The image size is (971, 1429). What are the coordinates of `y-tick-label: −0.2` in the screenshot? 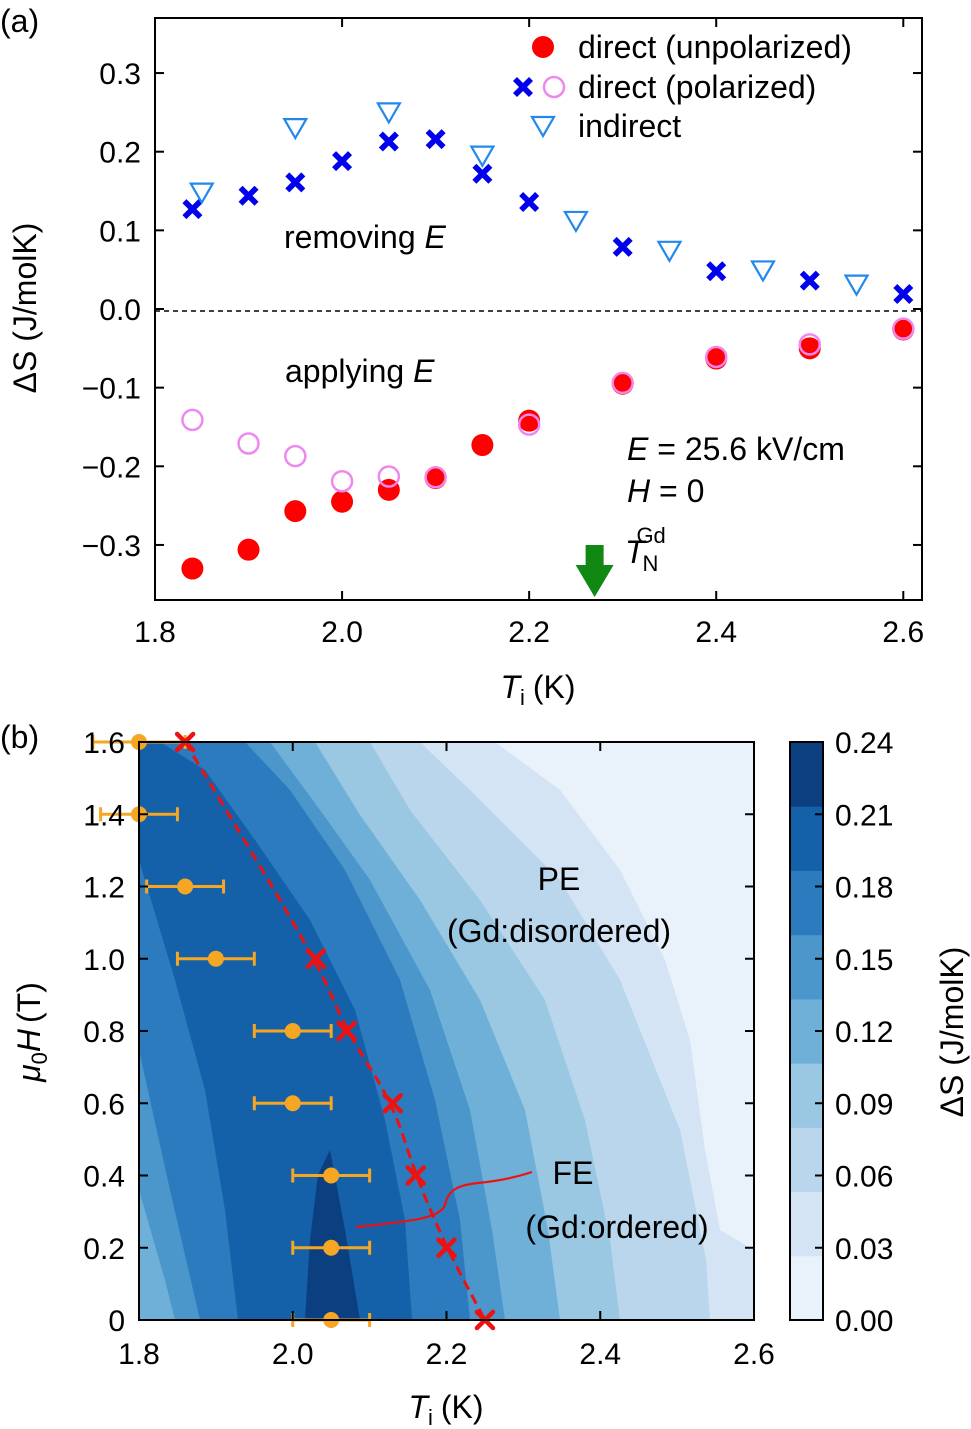 It's located at (111, 467).